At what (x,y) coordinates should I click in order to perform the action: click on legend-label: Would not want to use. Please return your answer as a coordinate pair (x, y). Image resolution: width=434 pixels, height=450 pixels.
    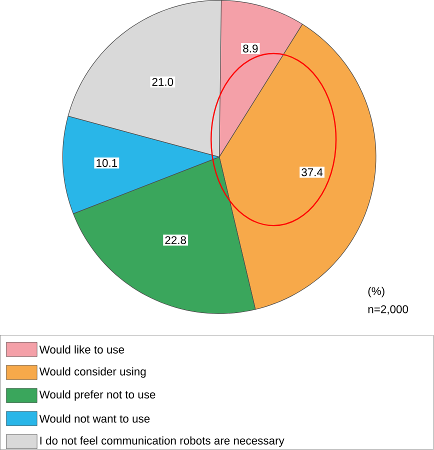
    Looking at the image, I should click on (95, 418).